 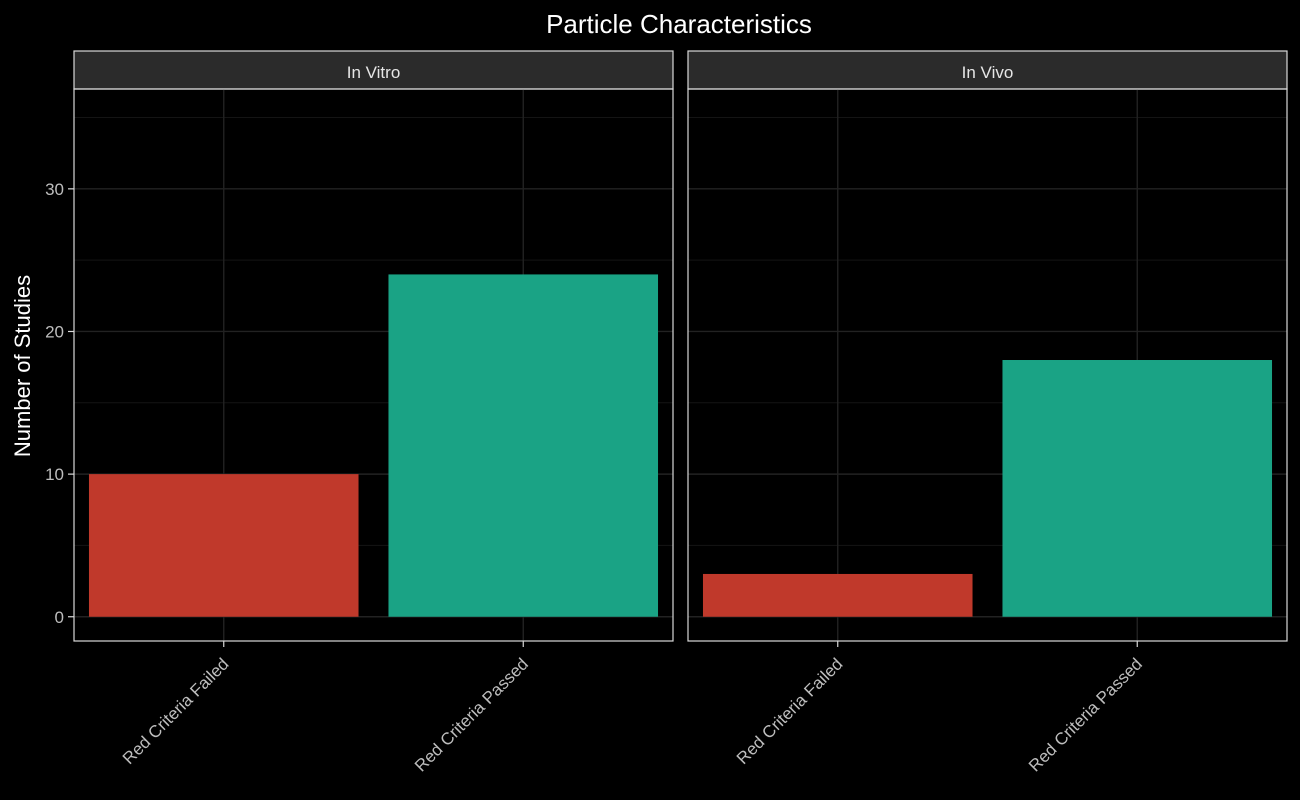 I want to click on y-tick-label: 0, so click(x=59, y=617).